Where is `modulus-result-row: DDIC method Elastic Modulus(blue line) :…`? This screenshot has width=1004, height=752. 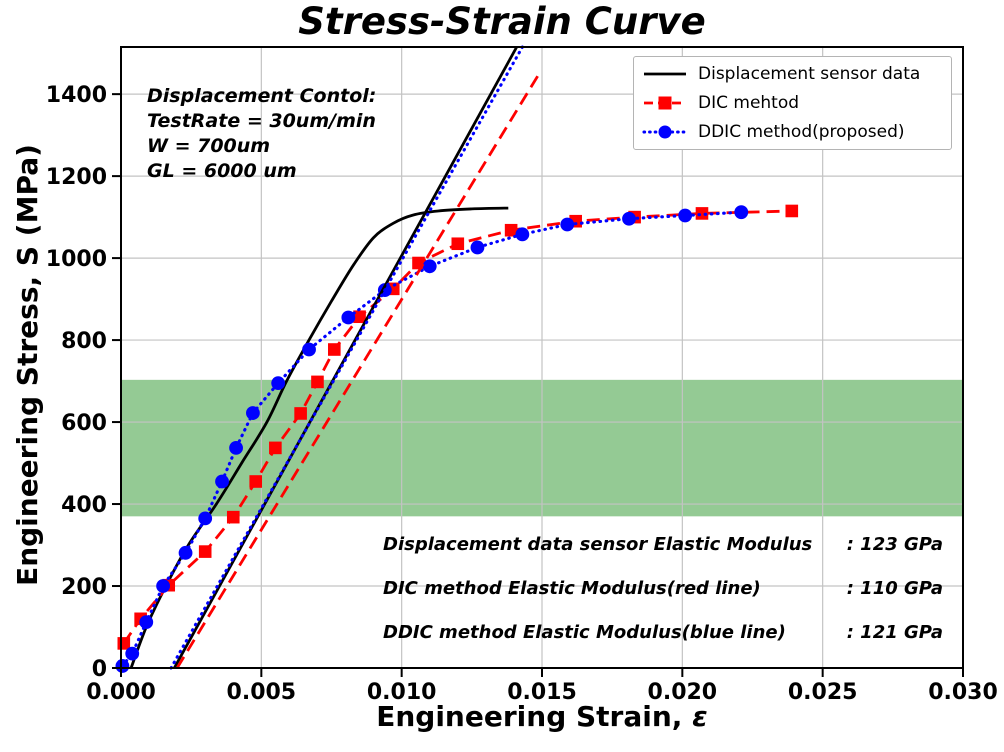 modulus-result-row: DDIC method Elastic Modulus(blue line) :… is located at coordinates (663, 633).